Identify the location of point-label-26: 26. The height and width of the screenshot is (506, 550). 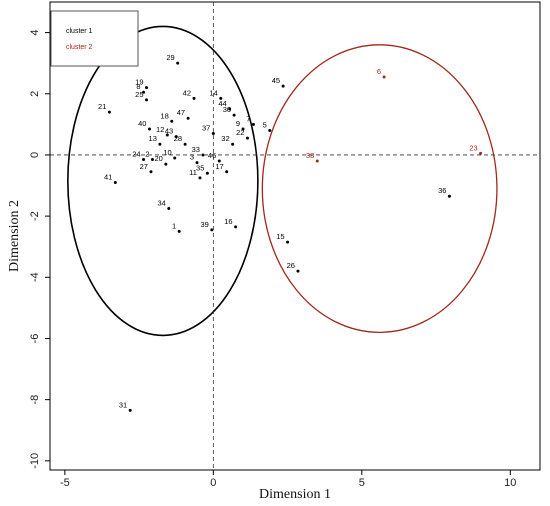
(291, 265).